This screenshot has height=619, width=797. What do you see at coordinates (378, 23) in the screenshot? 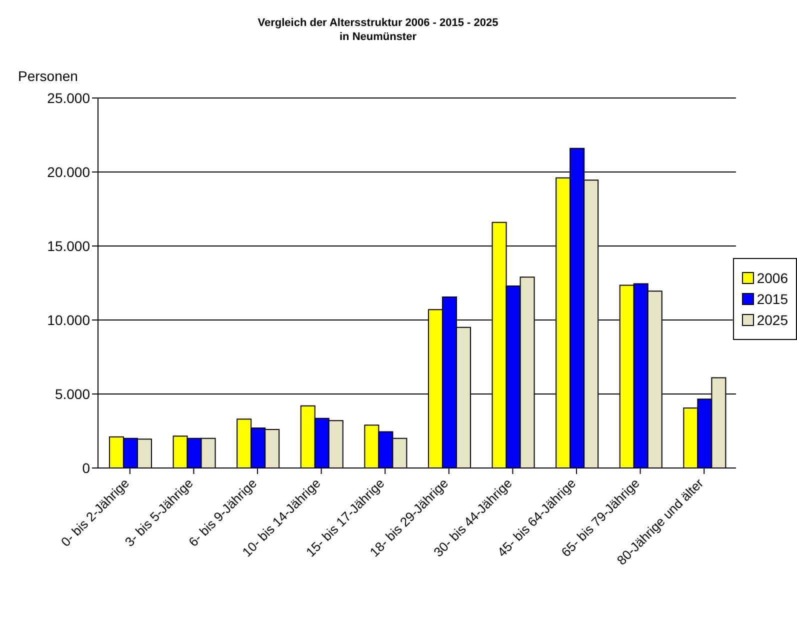
I see `chart-title: Vergleich der Altersstruktur 2006 - 2015 - 2025` at bounding box center [378, 23].